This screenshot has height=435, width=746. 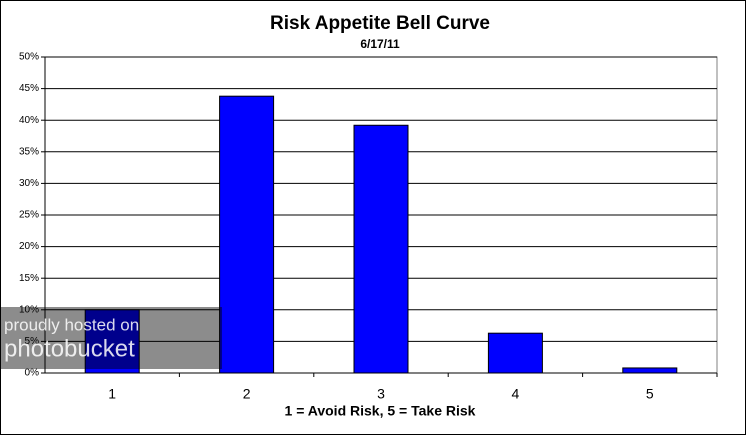 I want to click on y-tick-label: 50%, so click(x=29, y=57).